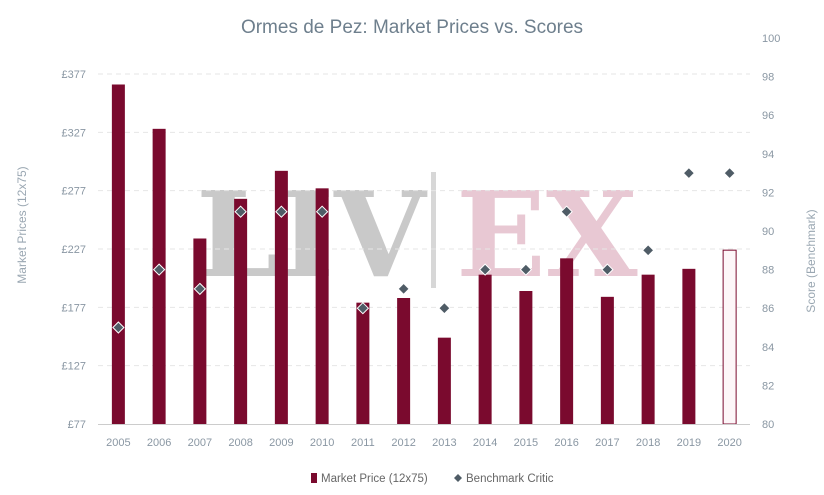  I want to click on right-axis-title: Score (Benchmark), so click(811, 260).